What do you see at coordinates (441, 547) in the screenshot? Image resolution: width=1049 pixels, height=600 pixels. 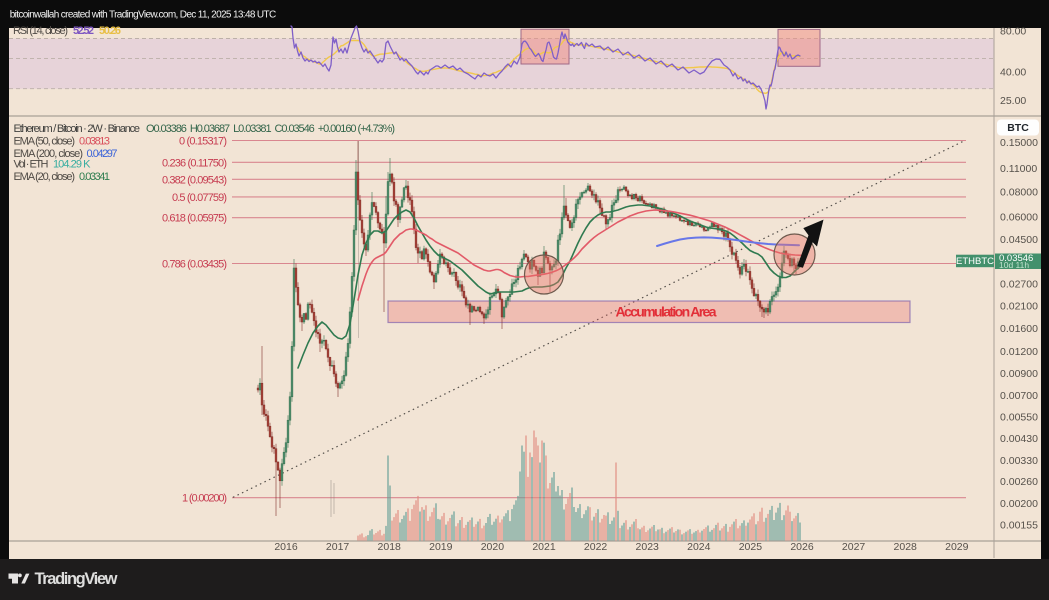 I see `svg-text: 2019` at bounding box center [441, 547].